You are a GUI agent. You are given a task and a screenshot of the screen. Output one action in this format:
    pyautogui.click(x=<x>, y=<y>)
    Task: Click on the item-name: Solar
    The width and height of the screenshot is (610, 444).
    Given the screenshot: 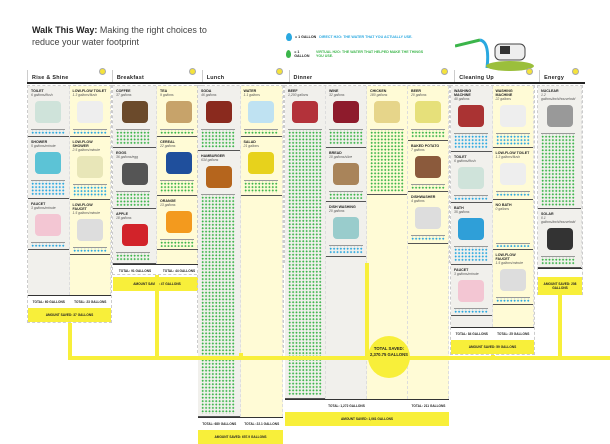 What is the action you would take?
    pyautogui.click(x=547, y=214)
    